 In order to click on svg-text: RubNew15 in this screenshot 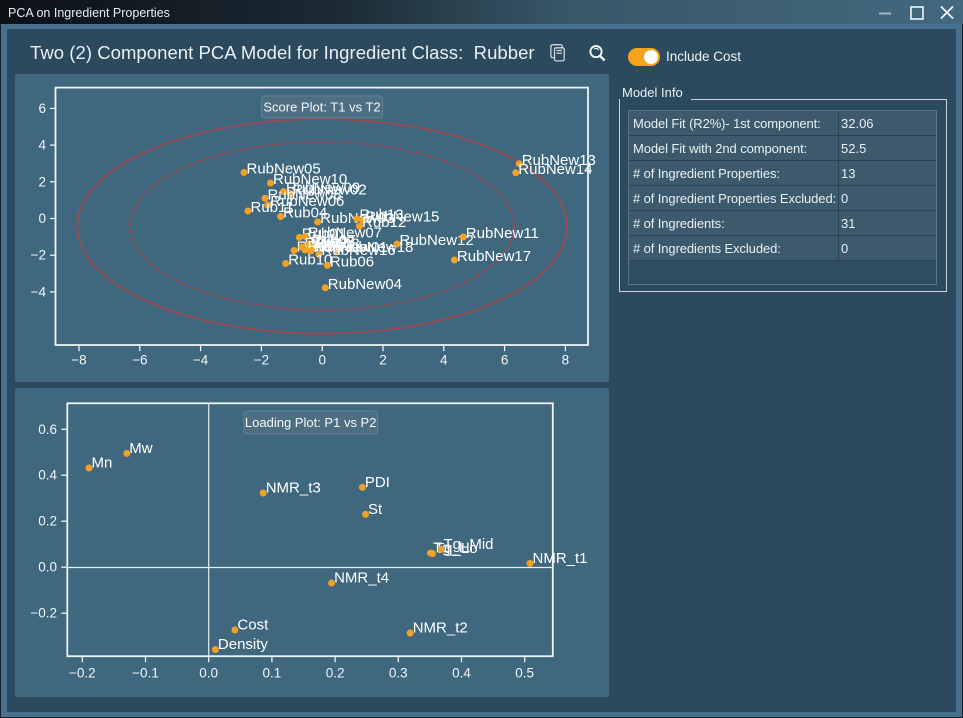, I will do `click(402, 216)`.